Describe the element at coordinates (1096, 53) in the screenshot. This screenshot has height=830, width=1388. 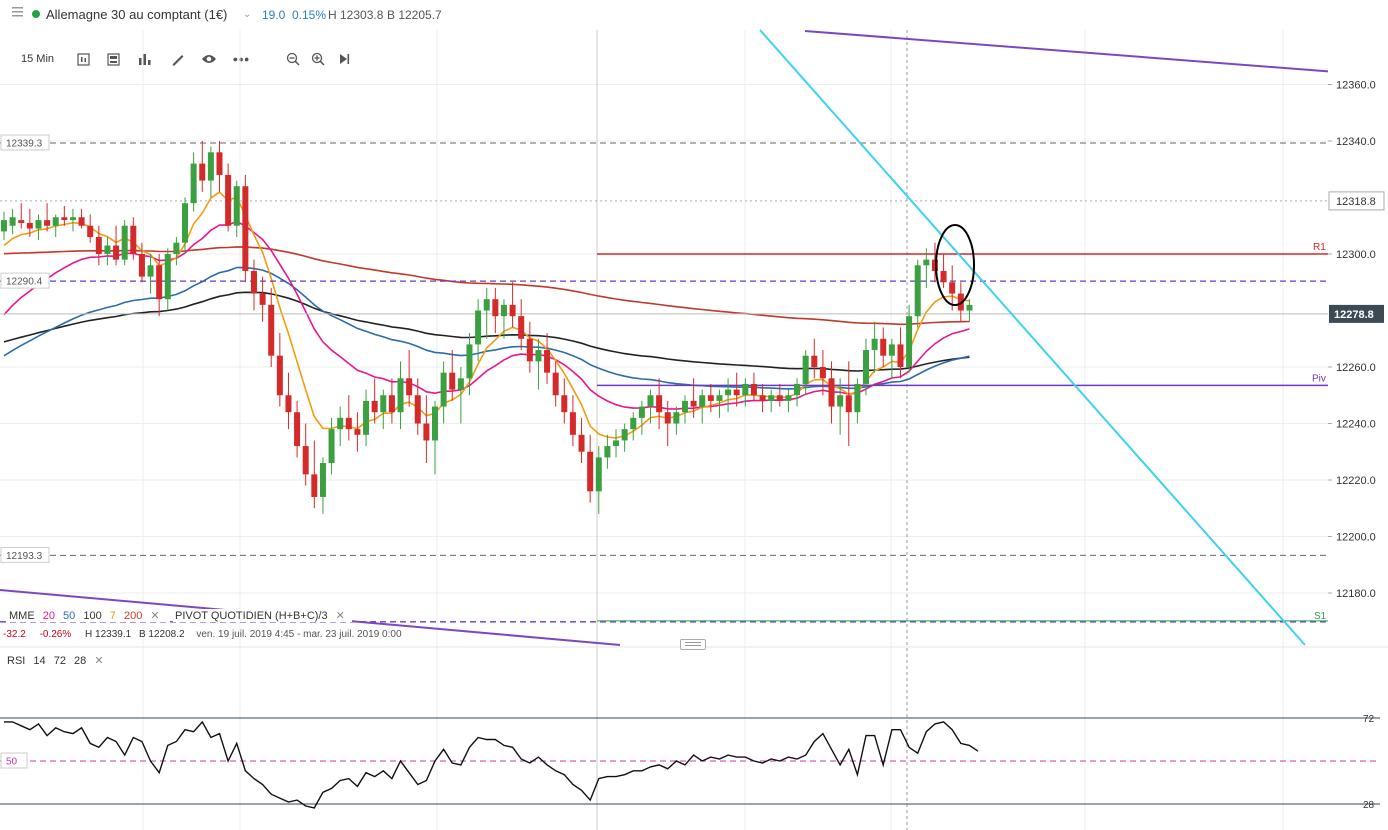
I see `purple-trend-line-top` at that location.